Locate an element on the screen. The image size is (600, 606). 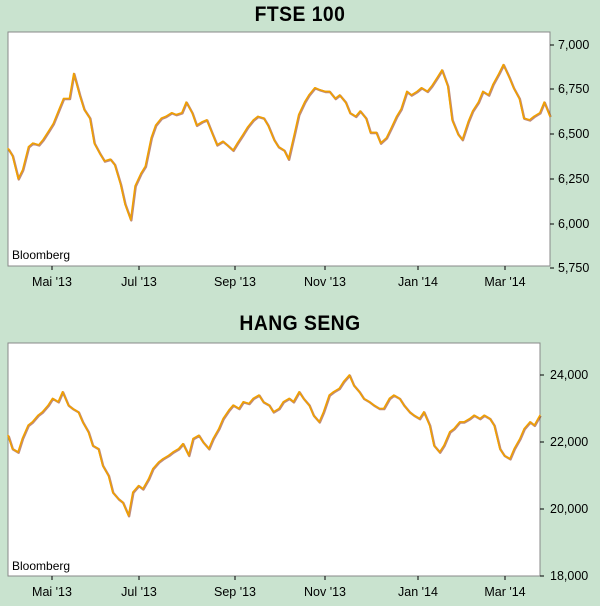
x-tick-label: Jan '14 is located at coordinates (418, 592).